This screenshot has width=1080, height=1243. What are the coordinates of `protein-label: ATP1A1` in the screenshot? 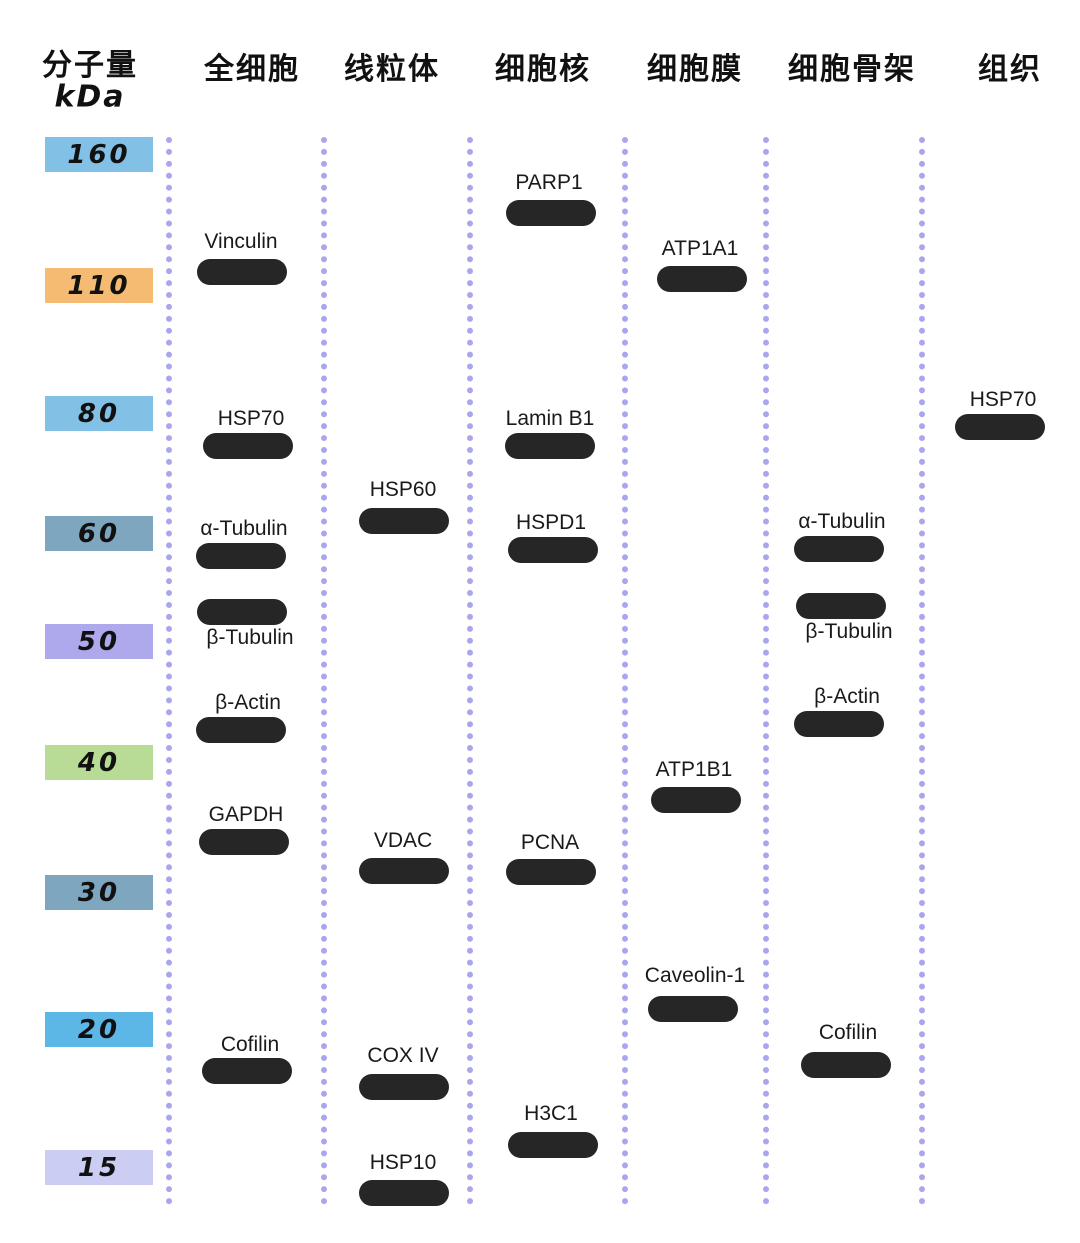 It's located at (700, 248).